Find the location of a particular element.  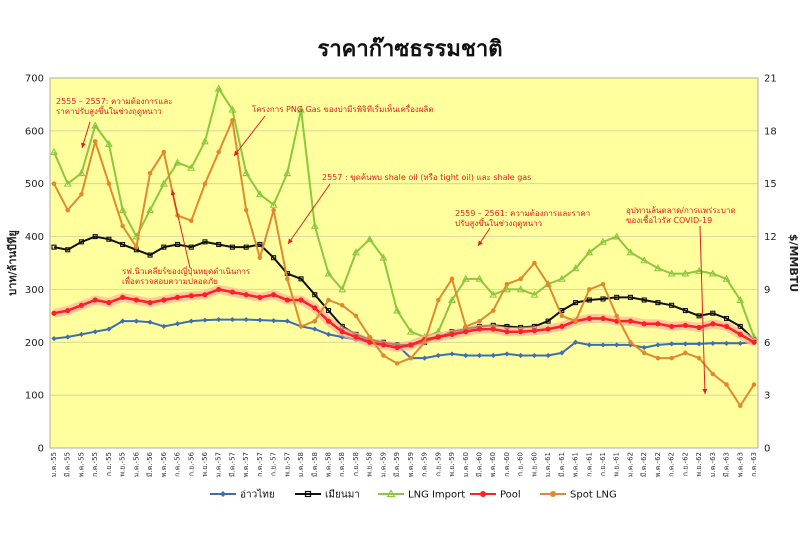

x-tick-label: ก.ค.-56 is located at coordinates (178, 463).